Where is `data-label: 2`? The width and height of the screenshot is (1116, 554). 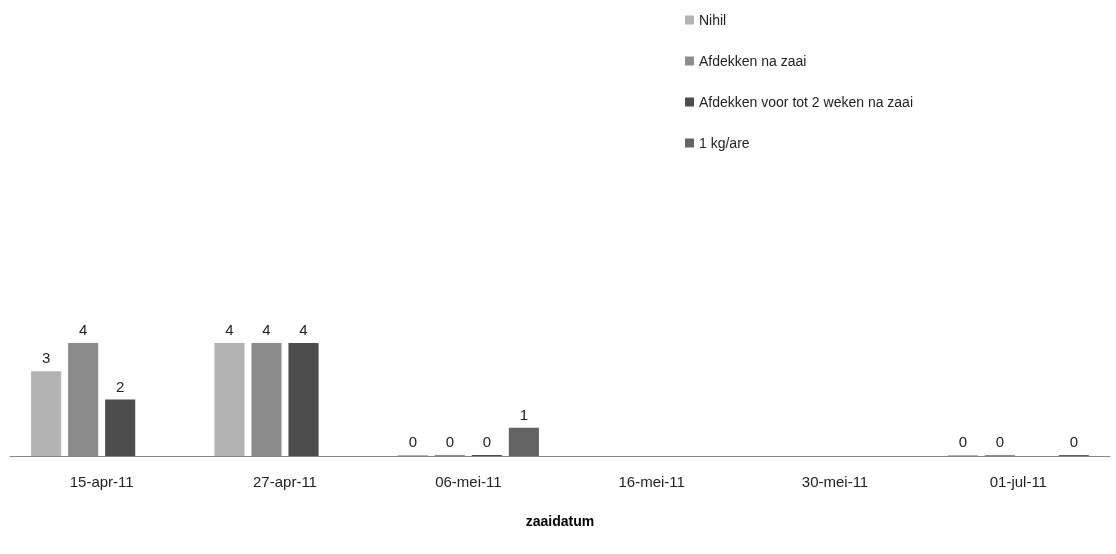 data-label: 2 is located at coordinates (120, 386).